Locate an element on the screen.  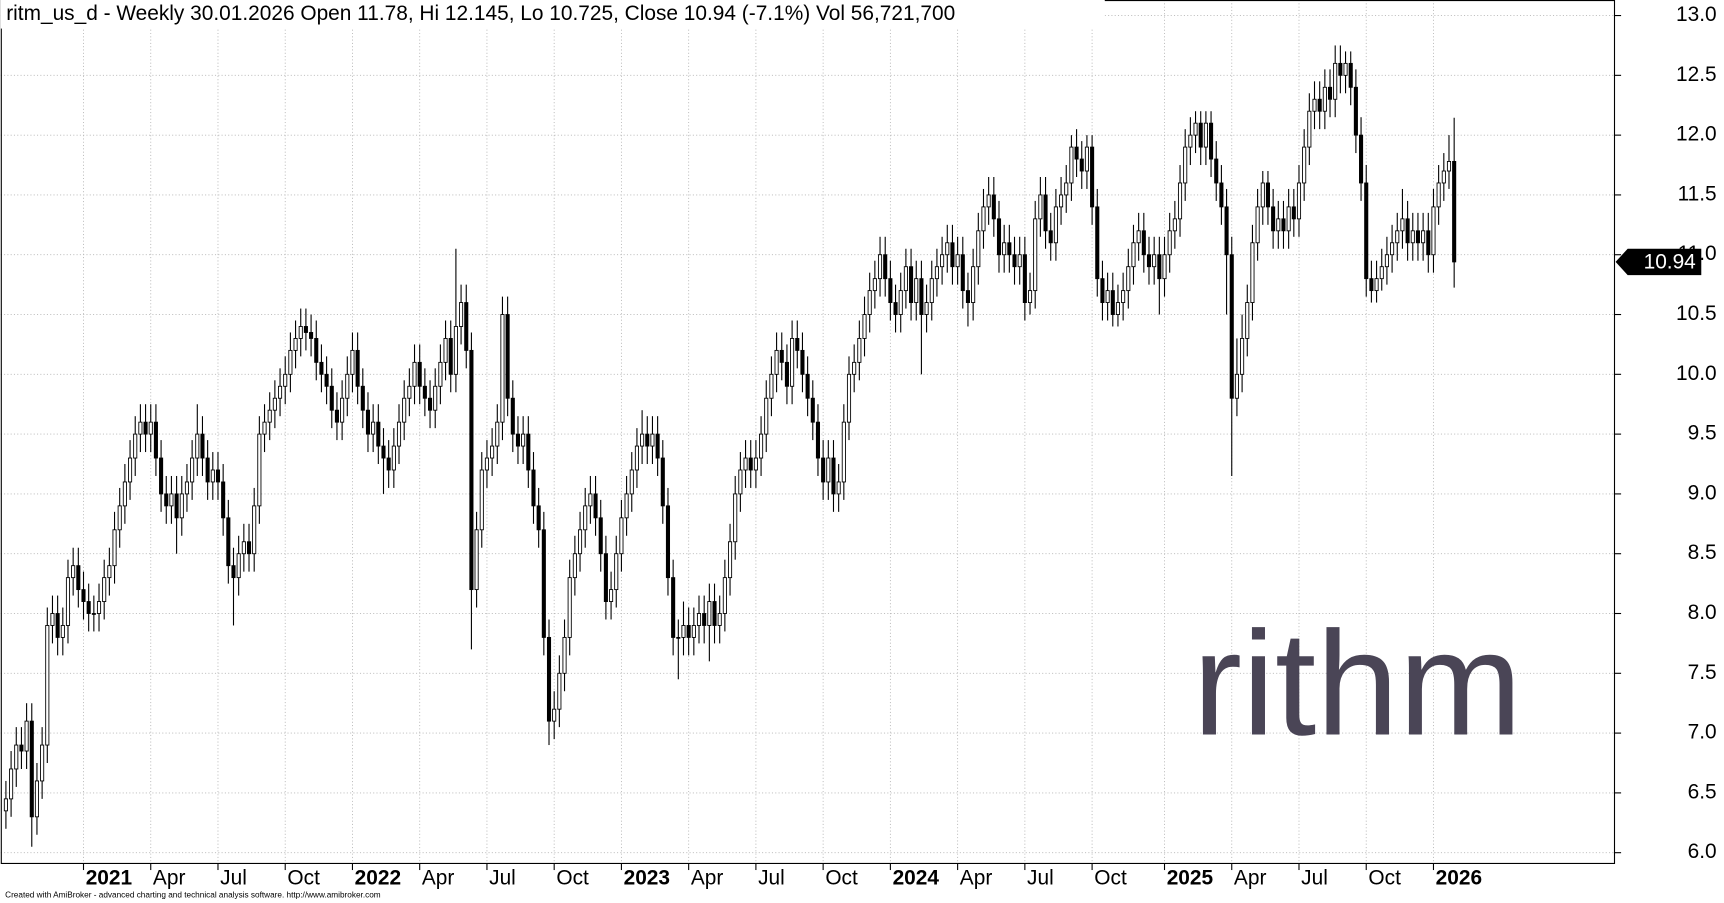
y-tick-label: 7.5 is located at coordinates (1702, 672).